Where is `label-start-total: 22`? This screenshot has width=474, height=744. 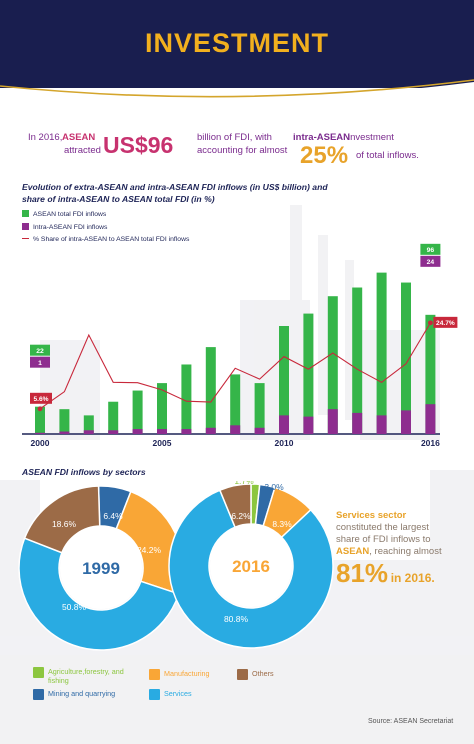 label-start-total: 22 is located at coordinates (40, 351).